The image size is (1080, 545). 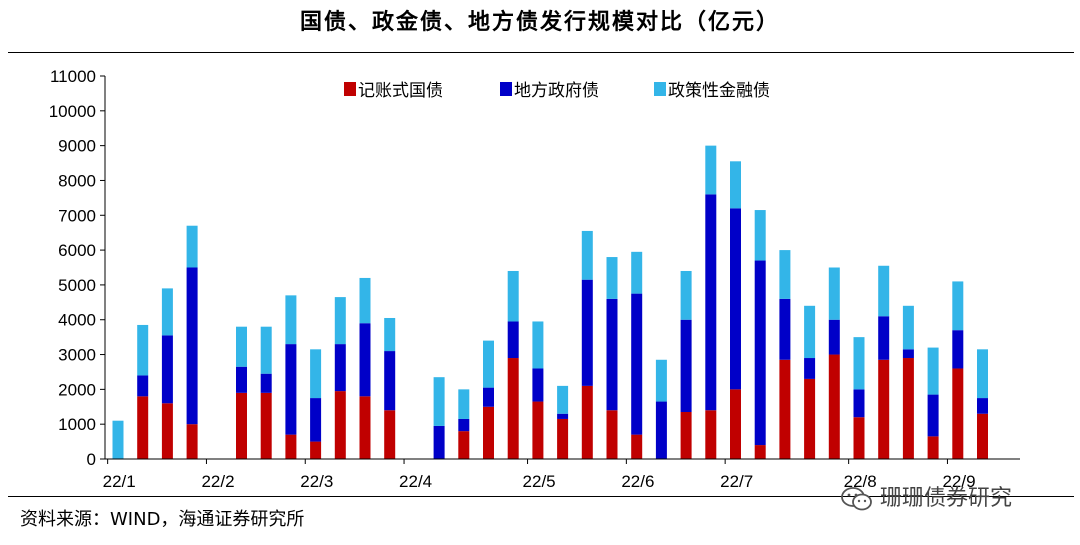 I want to click on y-tick-label: 8000, so click(x=77, y=180).